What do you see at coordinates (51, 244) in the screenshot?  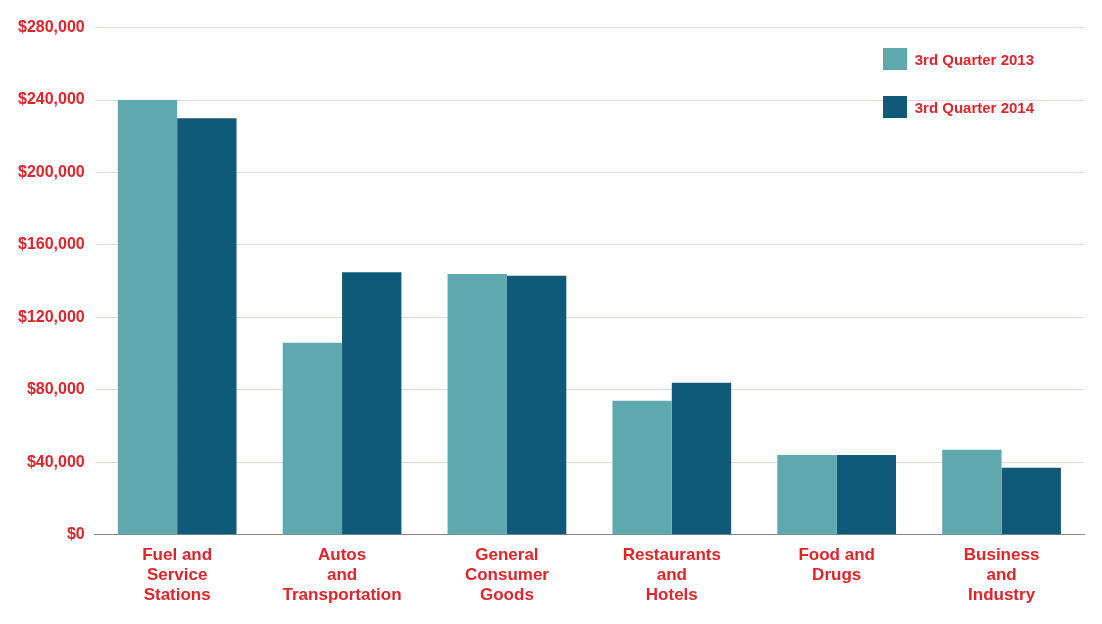 I see `y-tick-label: $160,000` at bounding box center [51, 244].